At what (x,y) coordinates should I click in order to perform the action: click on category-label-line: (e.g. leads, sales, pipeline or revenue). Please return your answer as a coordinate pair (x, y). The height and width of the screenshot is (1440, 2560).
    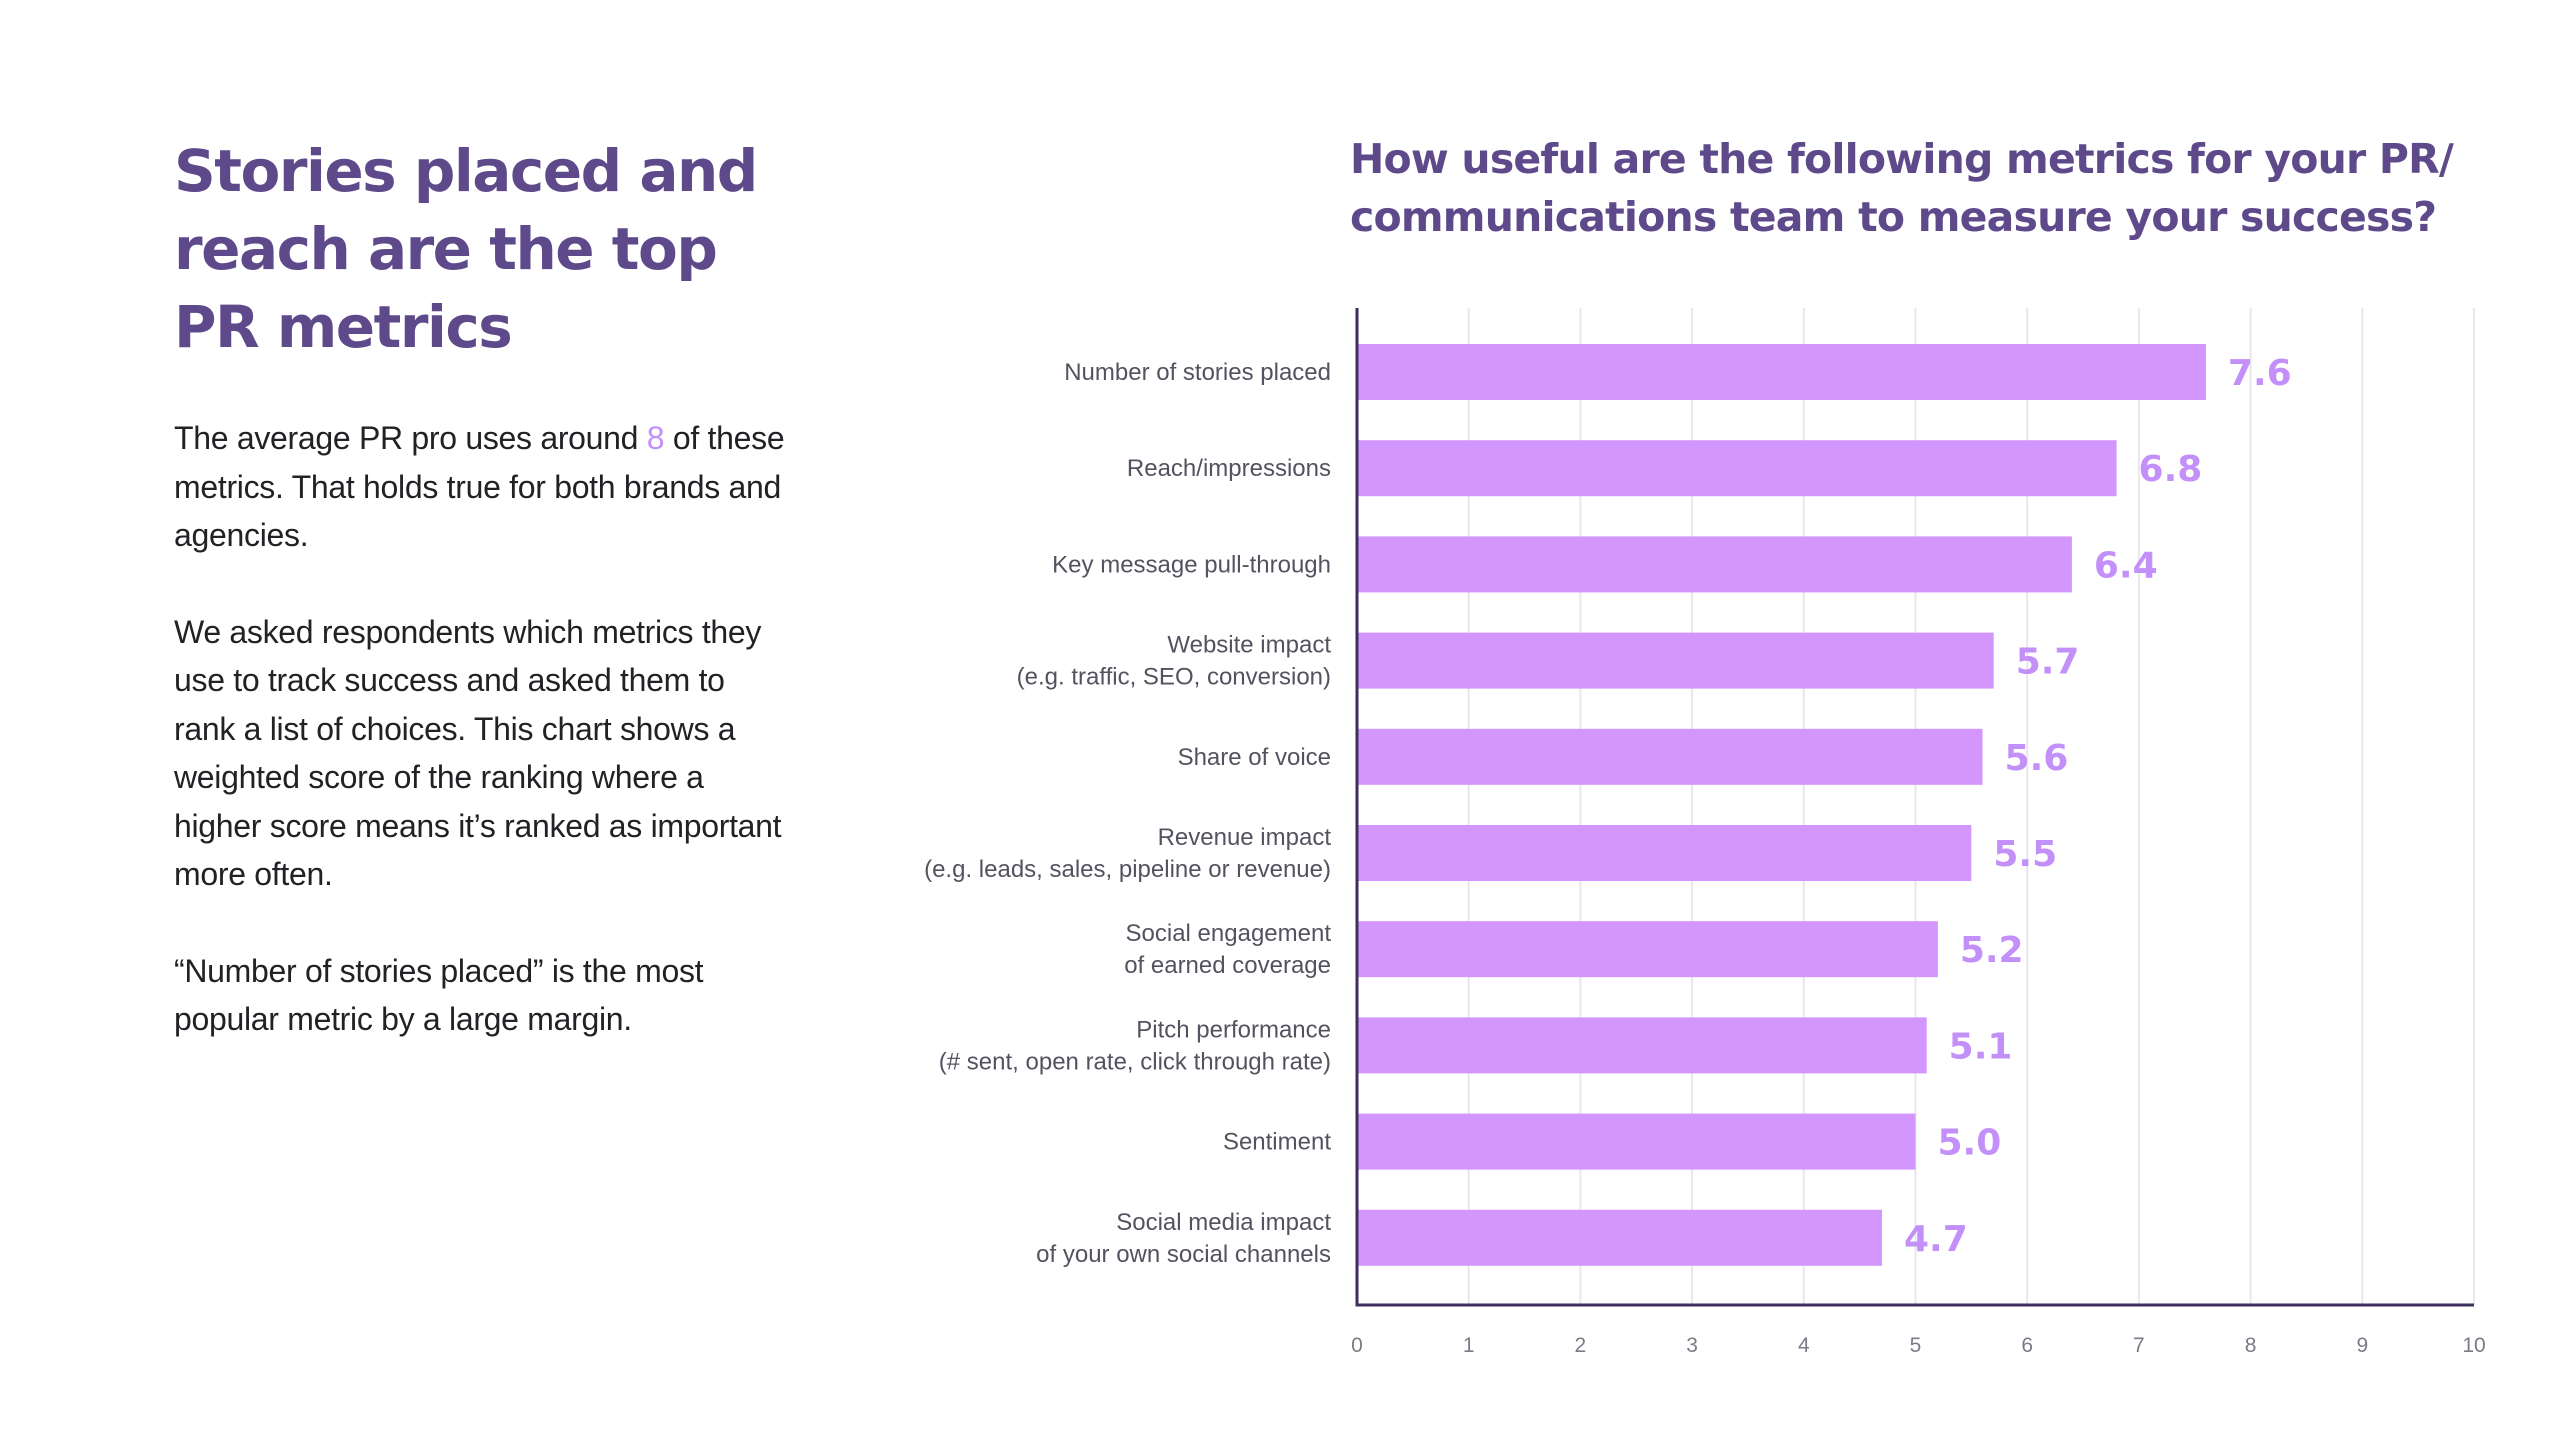
    Looking at the image, I should click on (1127, 869).